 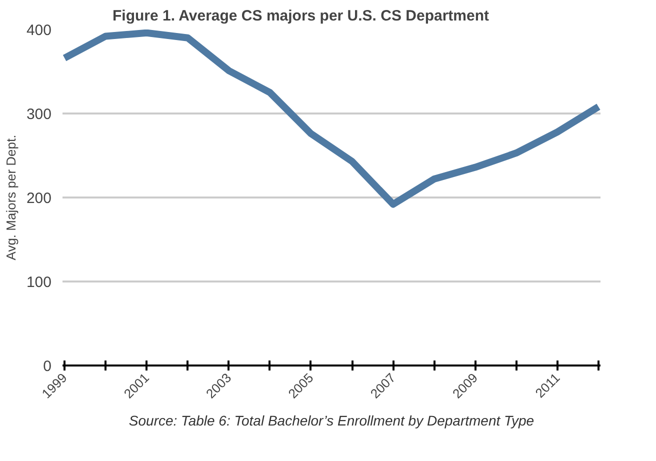 I want to click on y-tick-label: 0, so click(x=47, y=366).